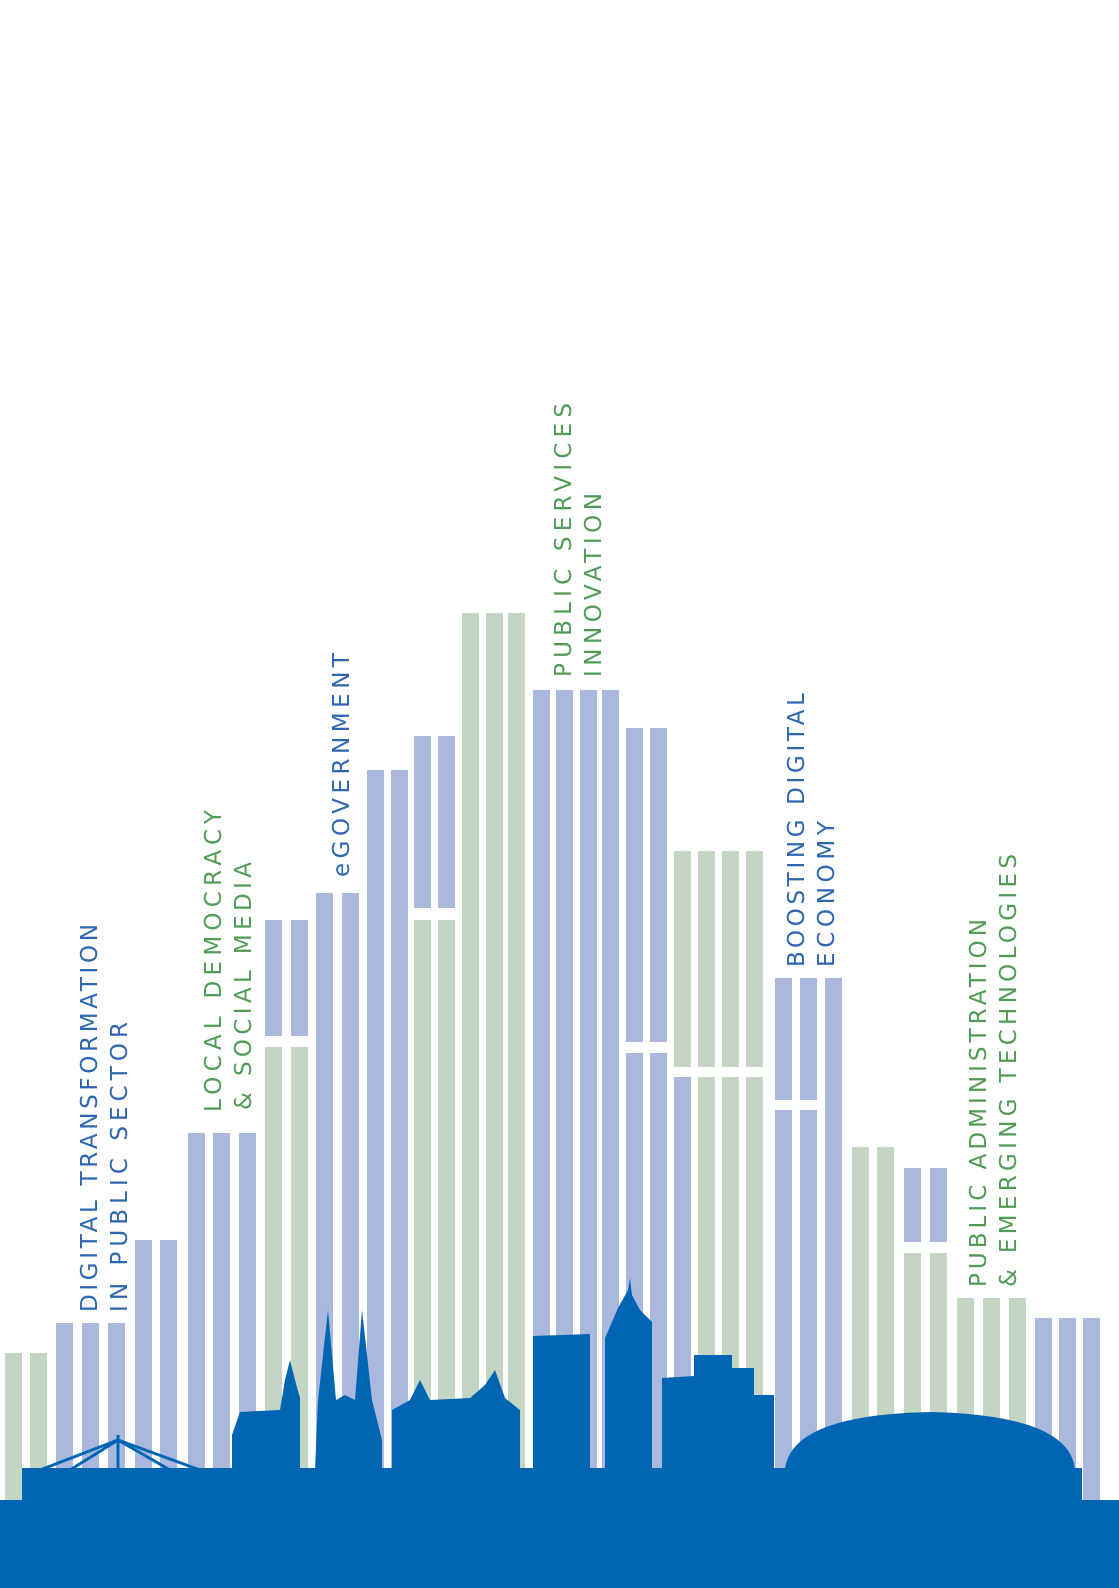 The width and height of the screenshot is (1119, 1588). What do you see at coordinates (90, 1117) in the screenshot?
I see `label-line: DIGITAL TRANSFORMATION` at bounding box center [90, 1117].